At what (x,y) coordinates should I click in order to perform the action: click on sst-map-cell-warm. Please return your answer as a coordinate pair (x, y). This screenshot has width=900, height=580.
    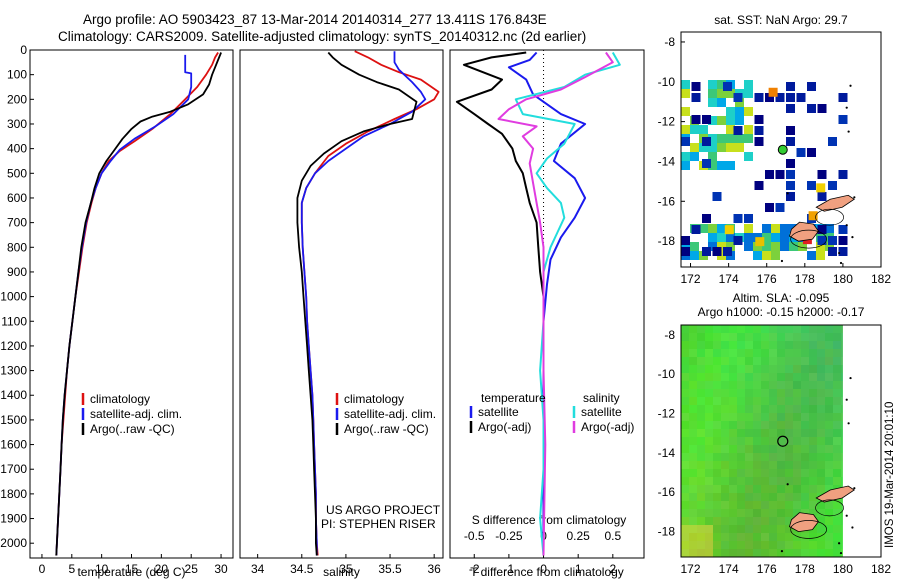
    Looking at the image, I should click on (729, 230).